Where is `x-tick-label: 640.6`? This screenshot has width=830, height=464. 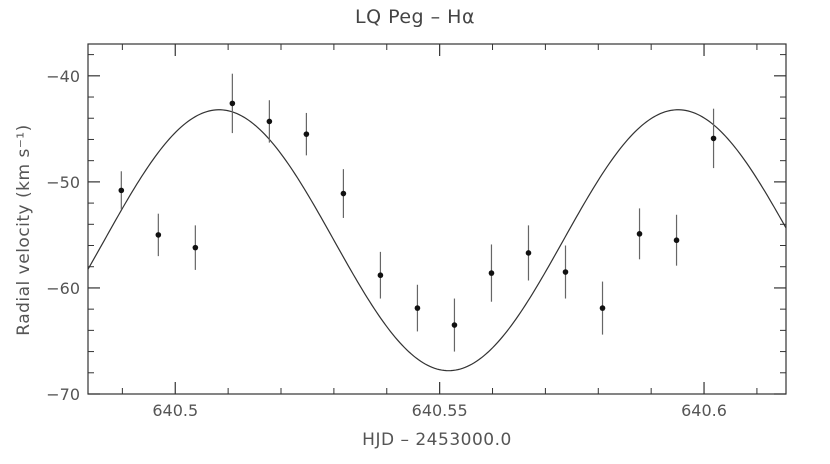 x-tick-label: 640.6 is located at coordinates (704, 410).